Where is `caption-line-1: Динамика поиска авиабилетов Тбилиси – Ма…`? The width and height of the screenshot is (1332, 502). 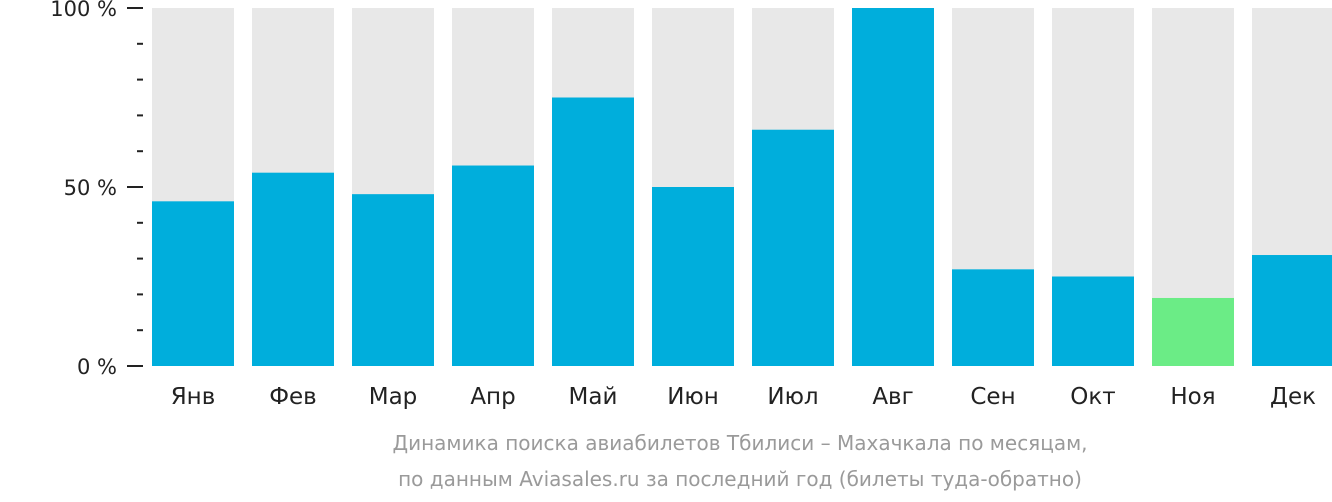 caption-line-1: Динамика поиска авиабилетов Тбилиси – Ма… is located at coordinates (740, 443).